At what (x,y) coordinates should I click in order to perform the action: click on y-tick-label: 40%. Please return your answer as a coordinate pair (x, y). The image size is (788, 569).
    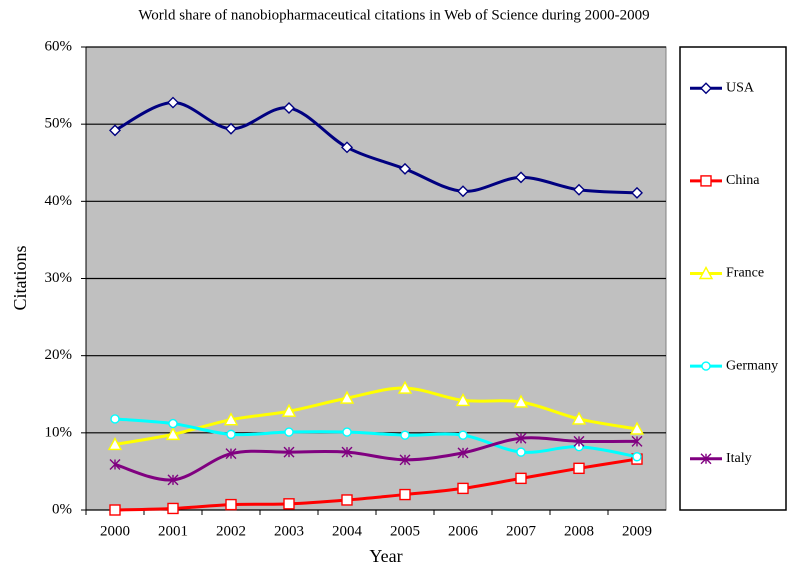
    Looking at the image, I should click on (59, 201).